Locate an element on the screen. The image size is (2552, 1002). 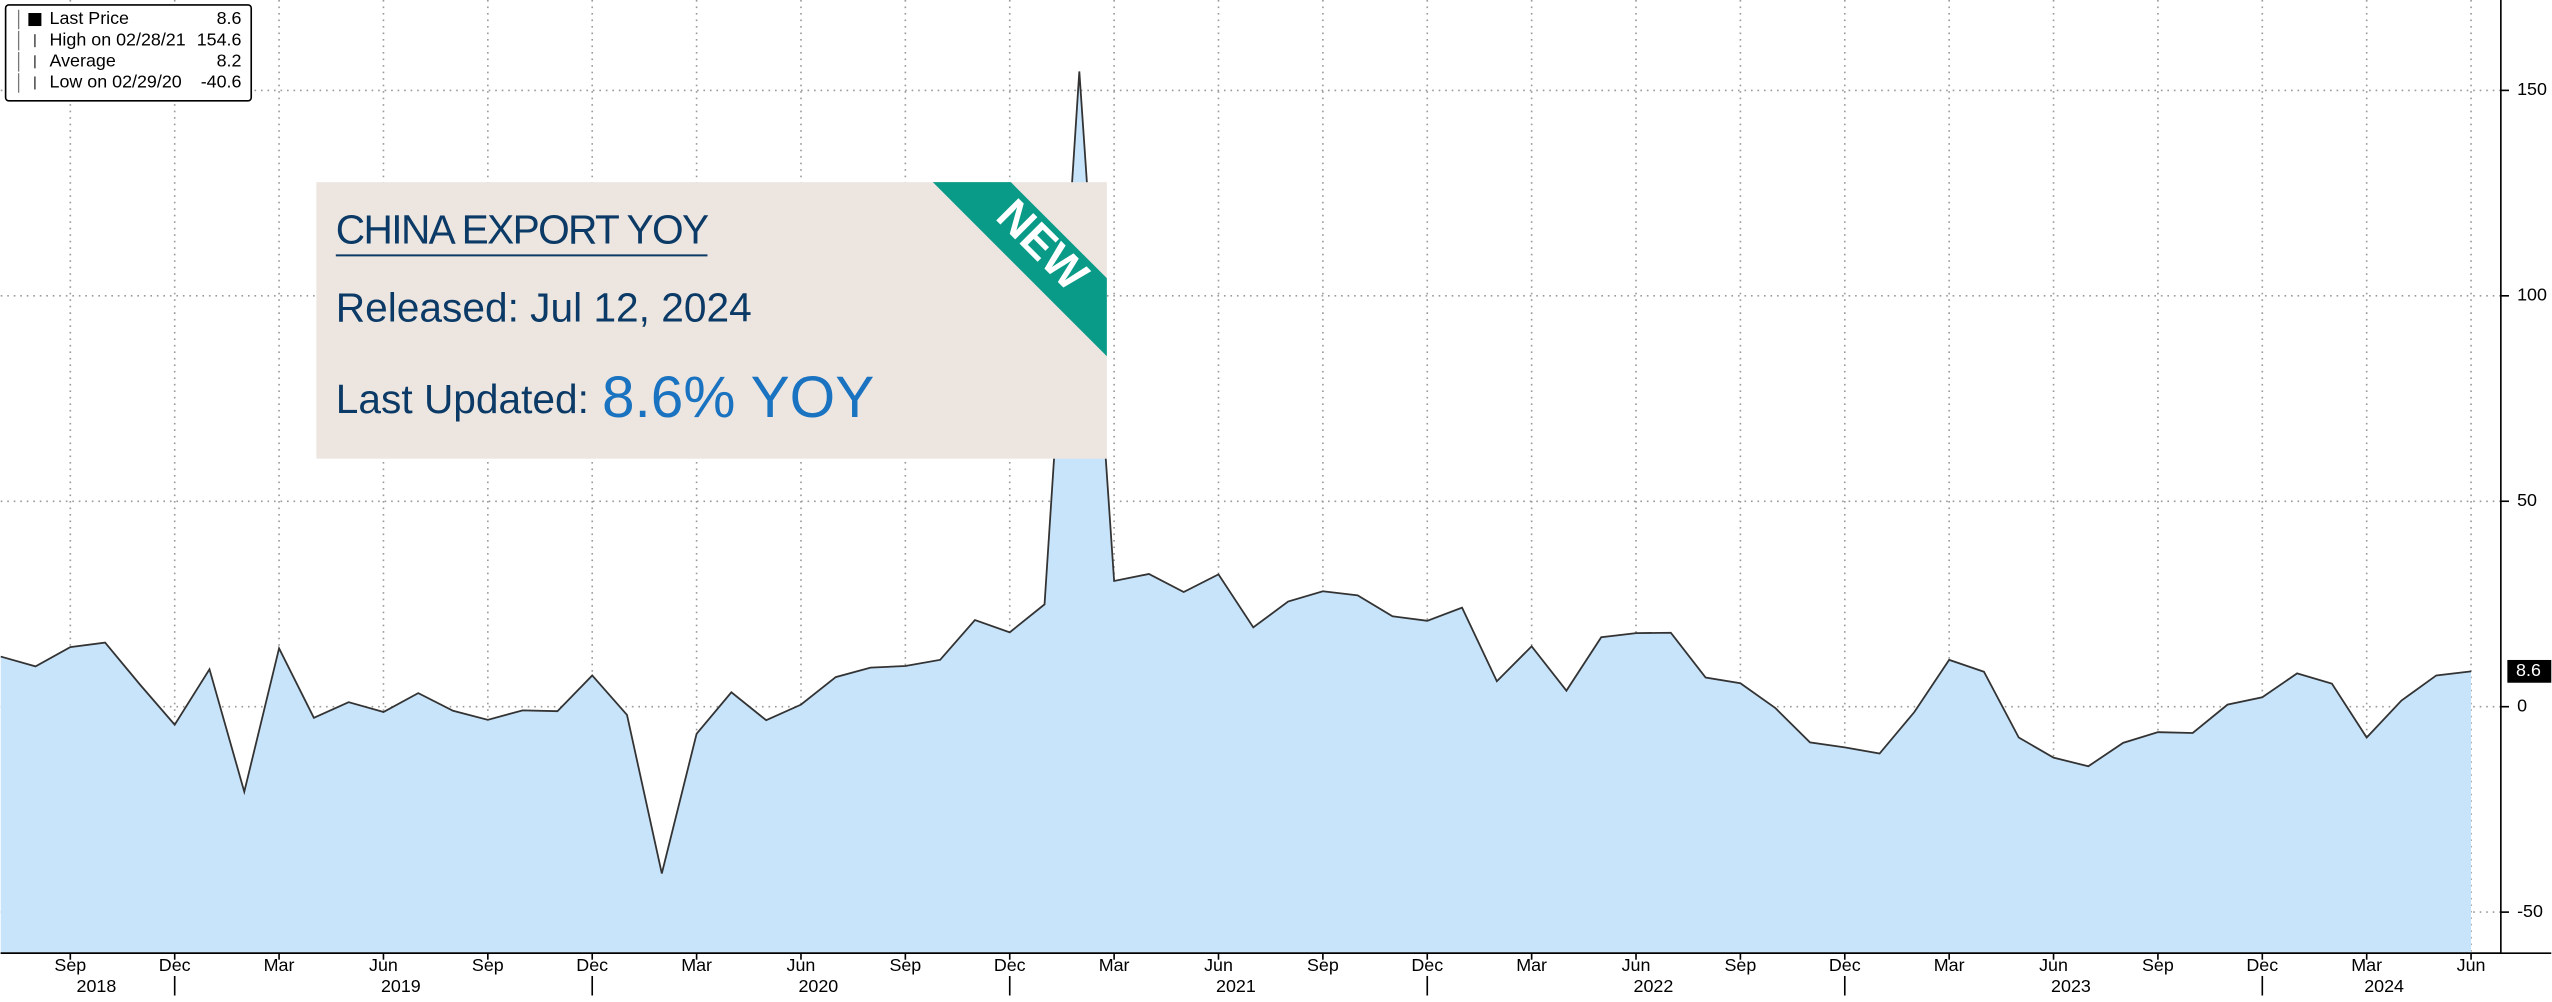
y-tick-label: 50 is located at coordinates (2527, 500).